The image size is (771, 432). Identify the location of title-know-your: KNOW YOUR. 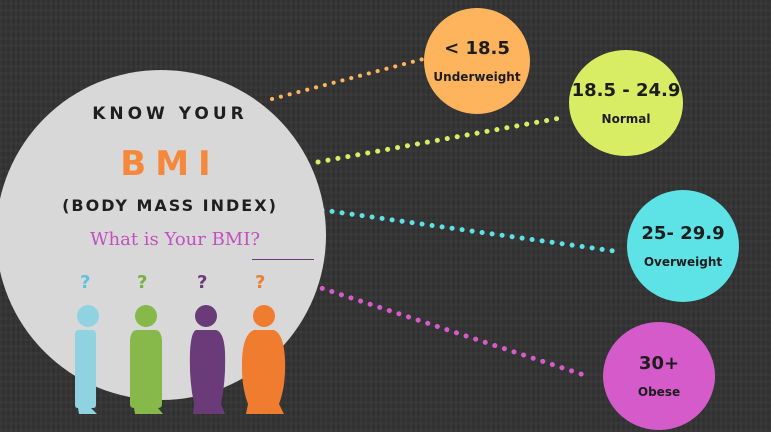
(170, 114).